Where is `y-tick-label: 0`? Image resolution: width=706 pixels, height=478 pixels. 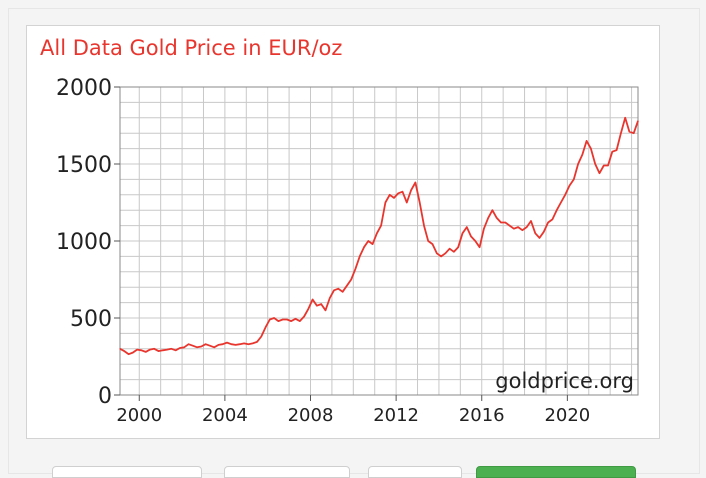
y-tick-label: 0 is located at coordinates (105, 396).